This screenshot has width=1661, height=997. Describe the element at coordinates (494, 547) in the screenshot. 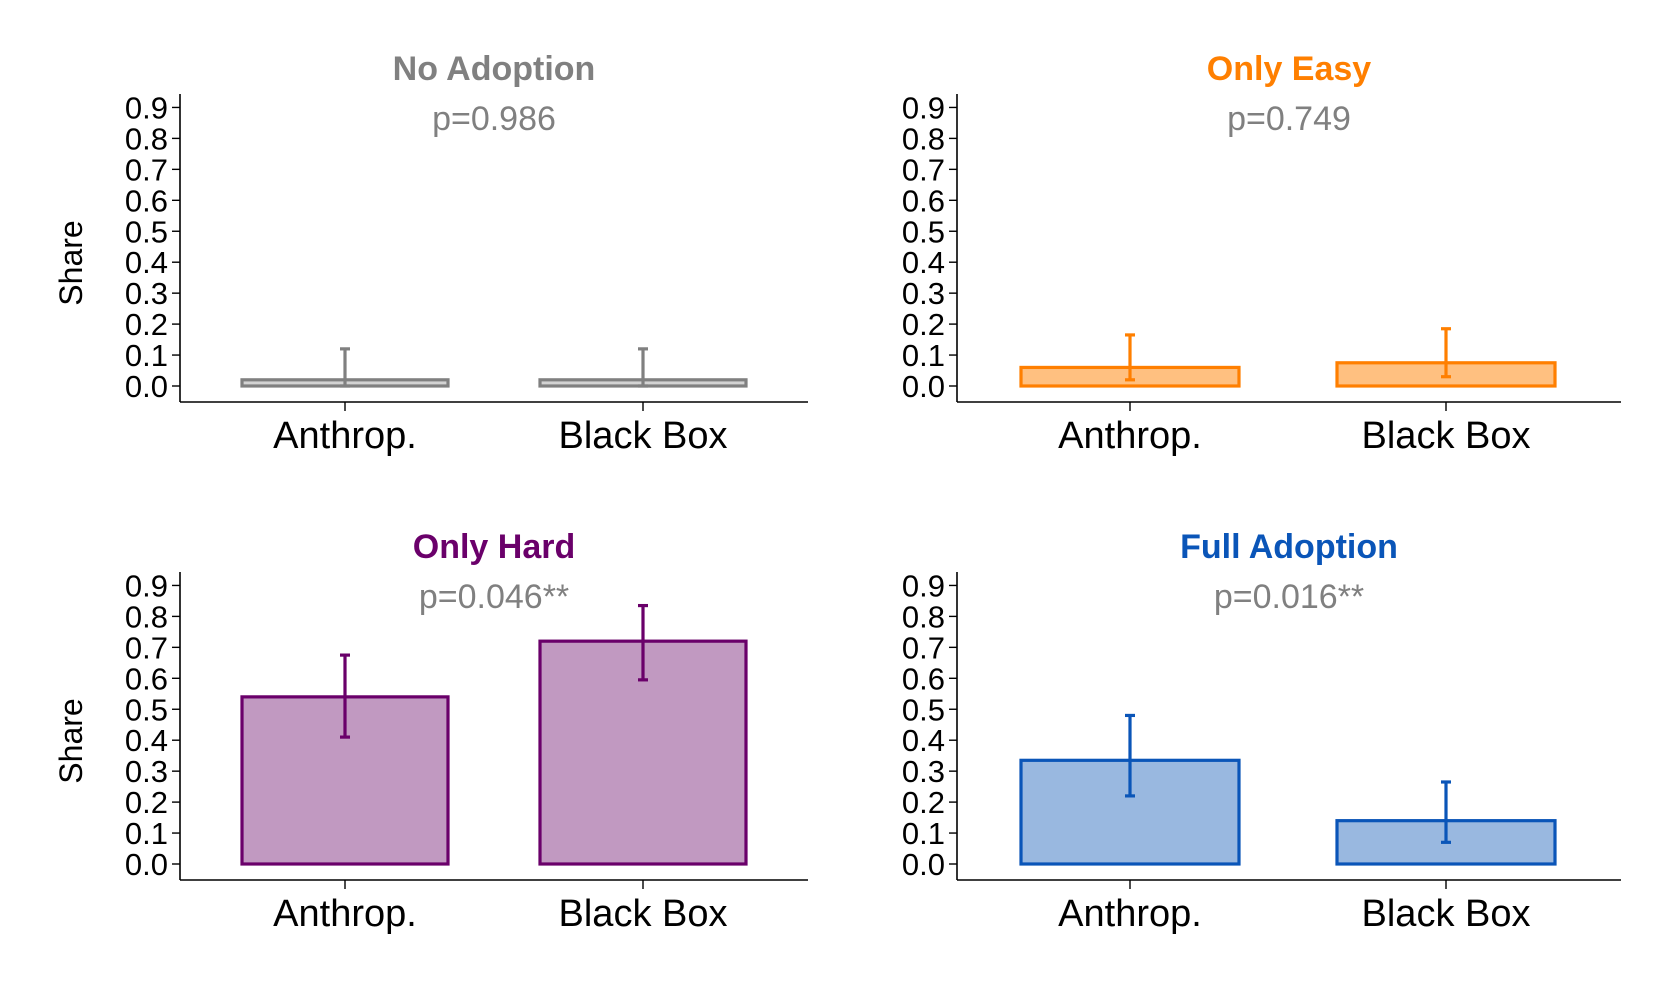

I see `panel-title: Only Hard` at that location.